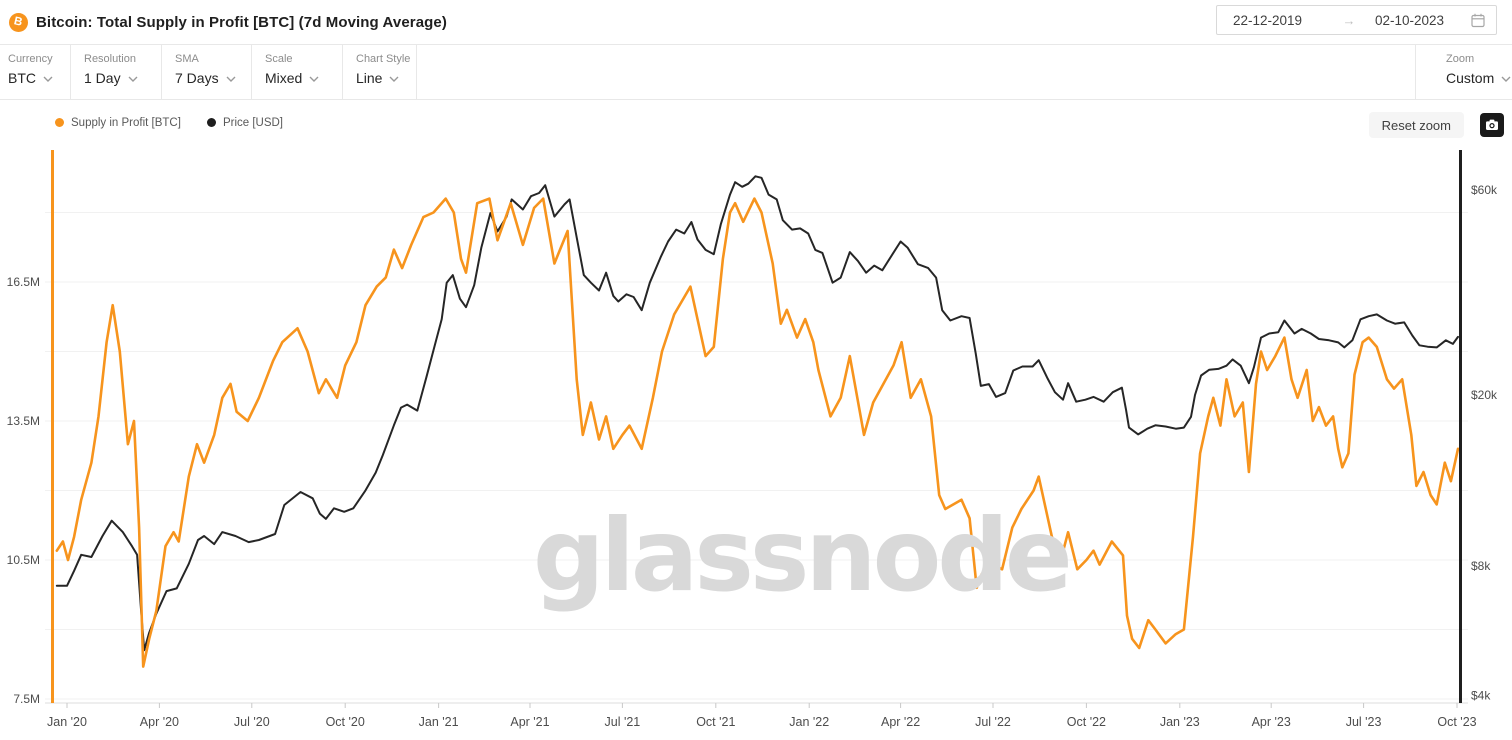 Image resolution: width=1512 pixels, height=740 pixels. What do you see at coordinates (1484, 190) in the screenshot?
I see `y-right-tick-label: $60k` at bounding box center [1484, 190].